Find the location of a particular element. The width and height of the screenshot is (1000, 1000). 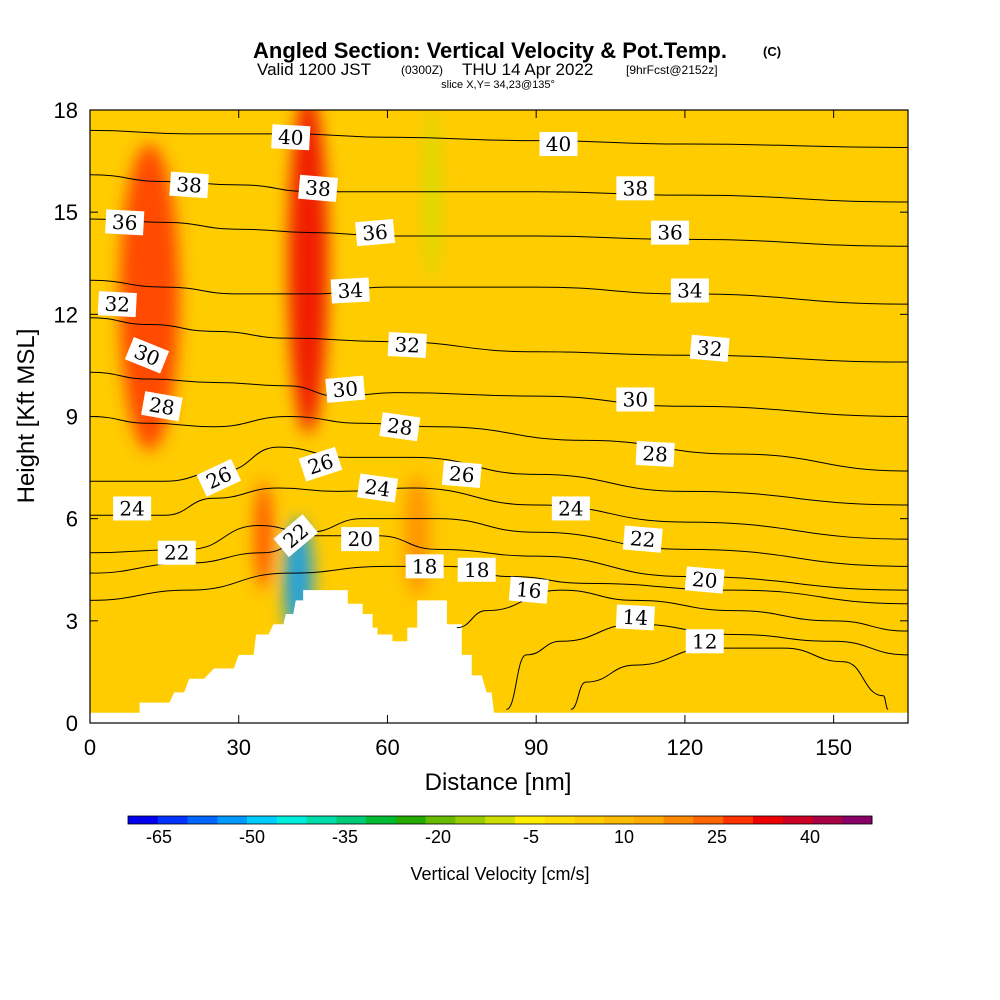

isentrope-label-text: 30 is located at coordinates (345, 389).